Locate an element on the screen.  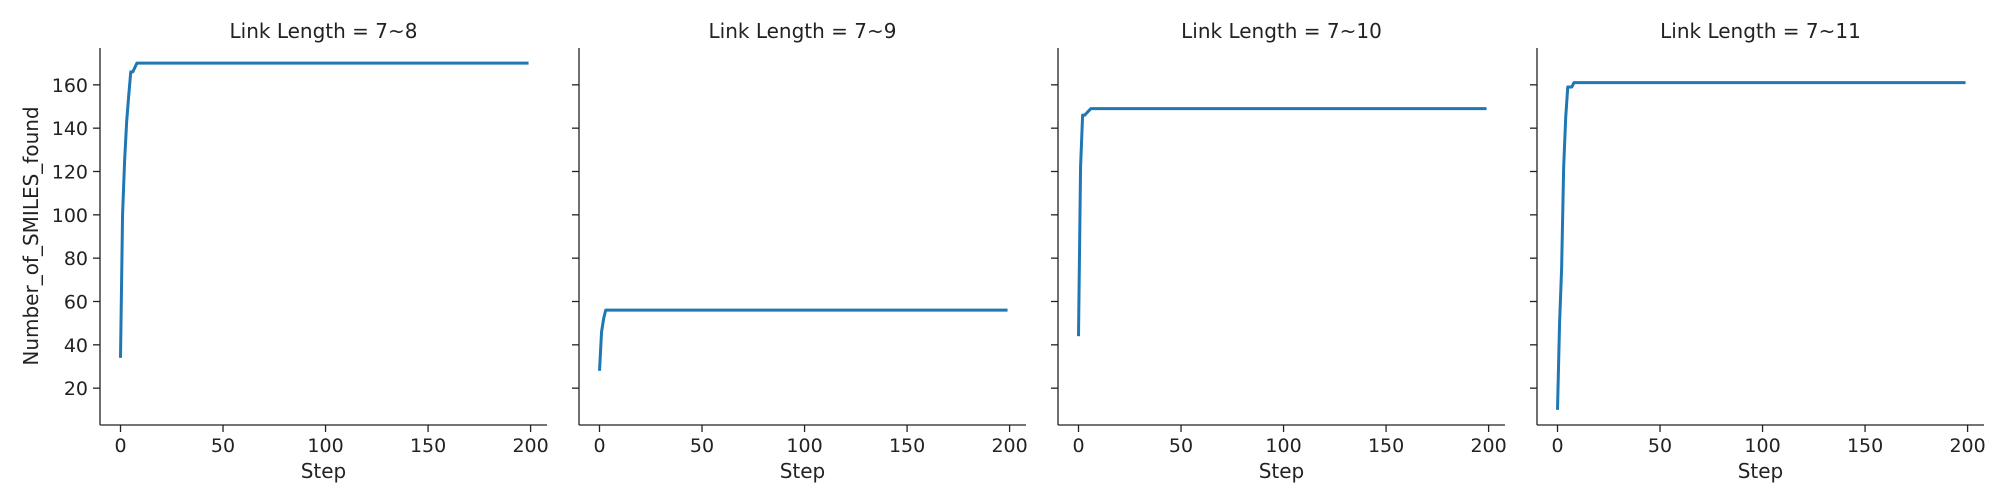
y-axis-title: Number_of_SMILES_found is located at coordinates (31, 235).